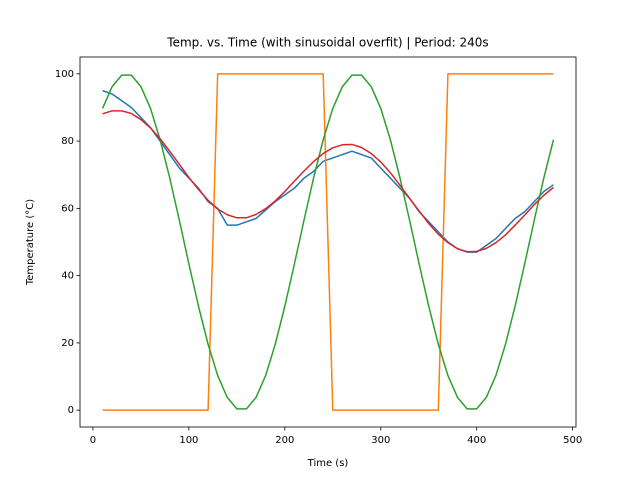 This screenshot has height=480, width=640. What do you see at coordinates (67, 141) in the screenshot?
I see `y-tick-label: 80` at bounding box center [67, 141].